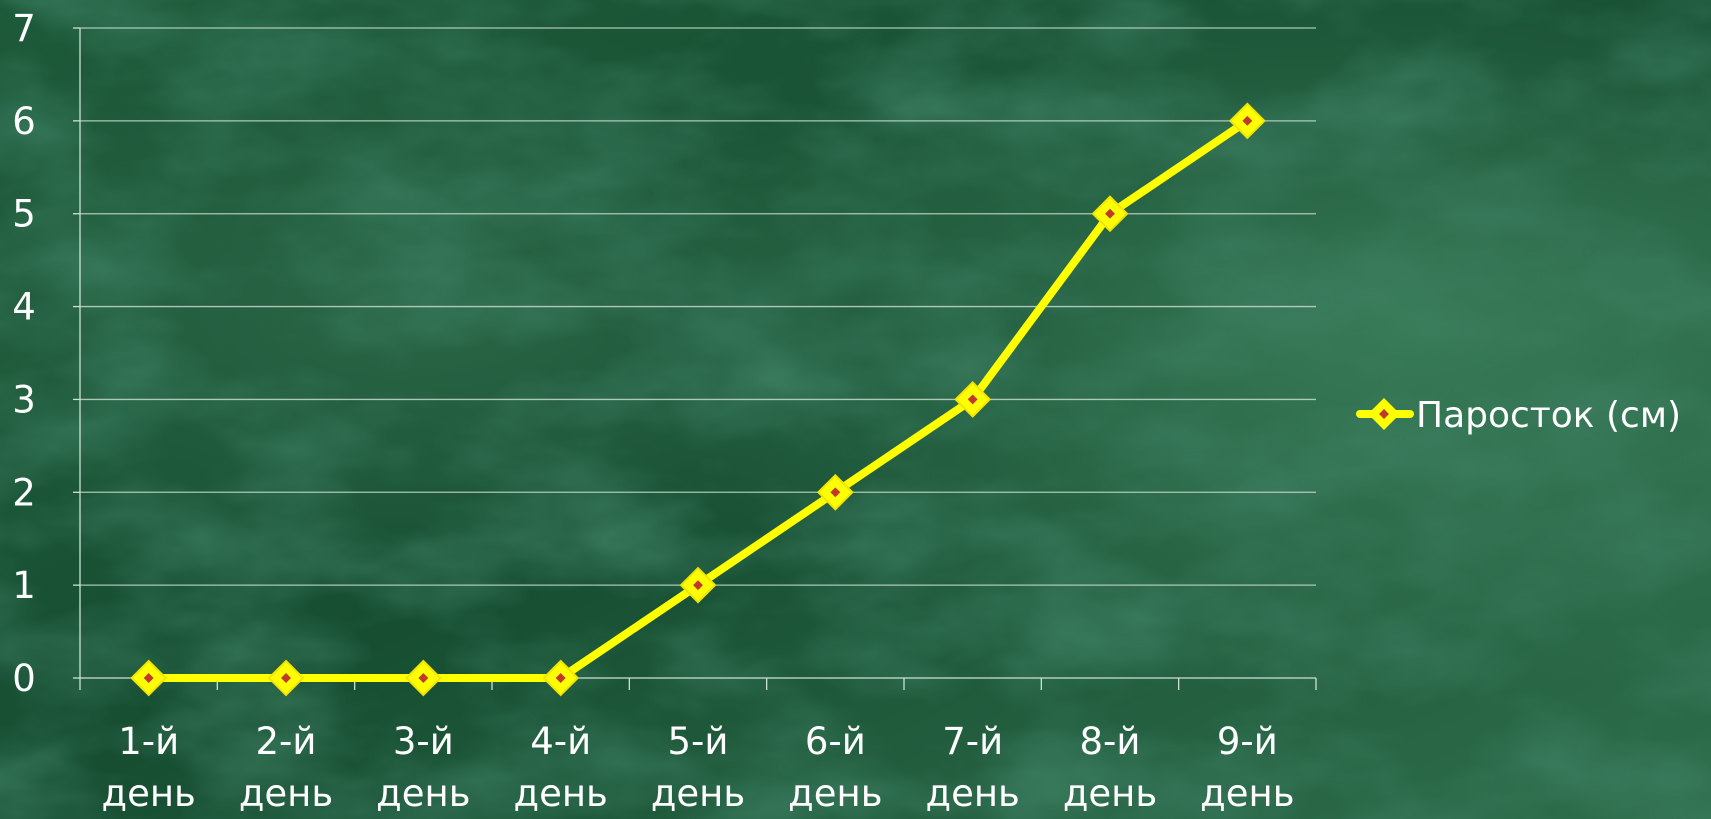 The width and height of the screenshot is (1711, 819). Describe the element at coordinates (24, 214) in the screenshot. I see `y-tick-label: 5` at that location.